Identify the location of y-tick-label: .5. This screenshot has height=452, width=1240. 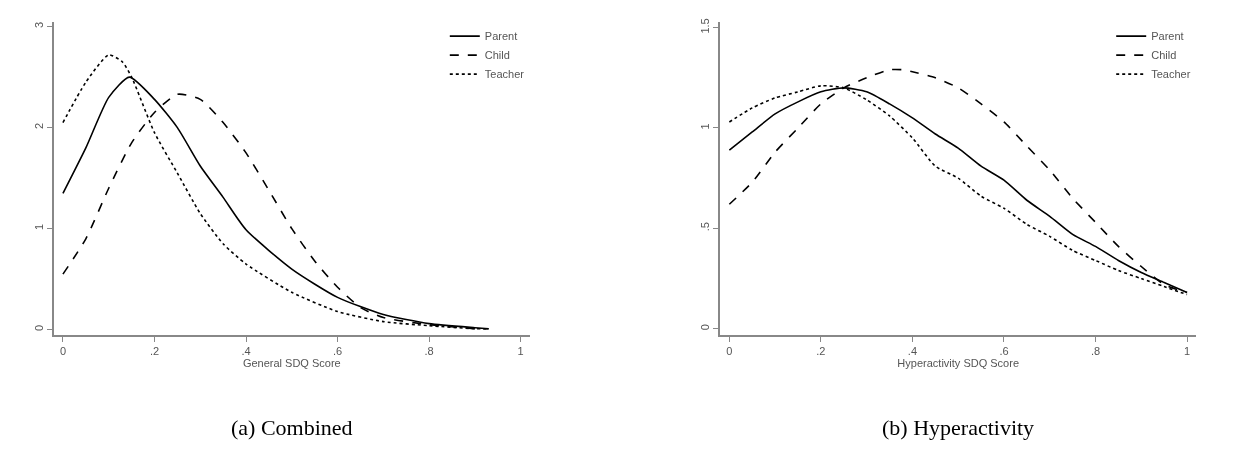
(705, 227).